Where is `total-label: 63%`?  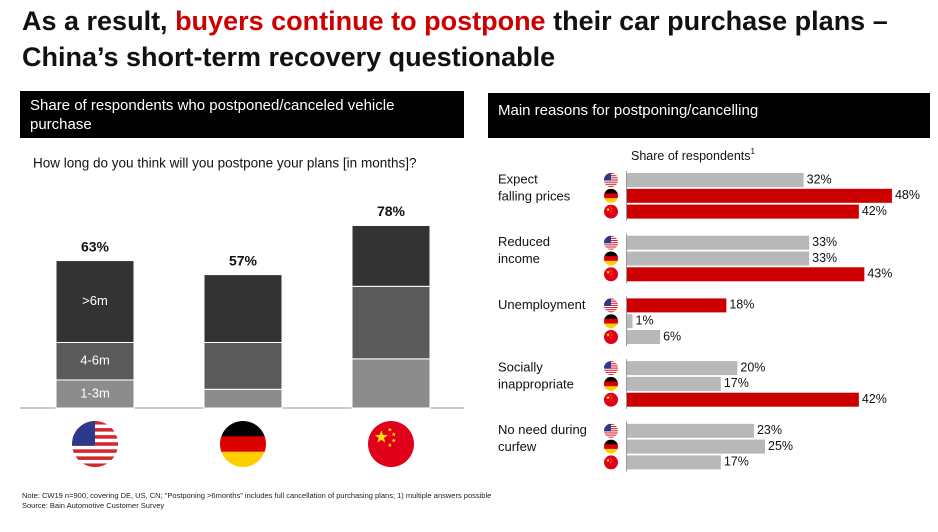 total-label: 63% is located at coordinates (95, 246).